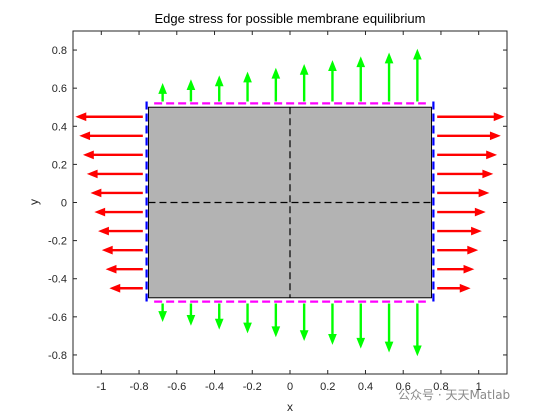  What do you see at coordinates (290, 387) in the screenshot?
I see `x-tick-label: 0` at bounding box center [290, 387].